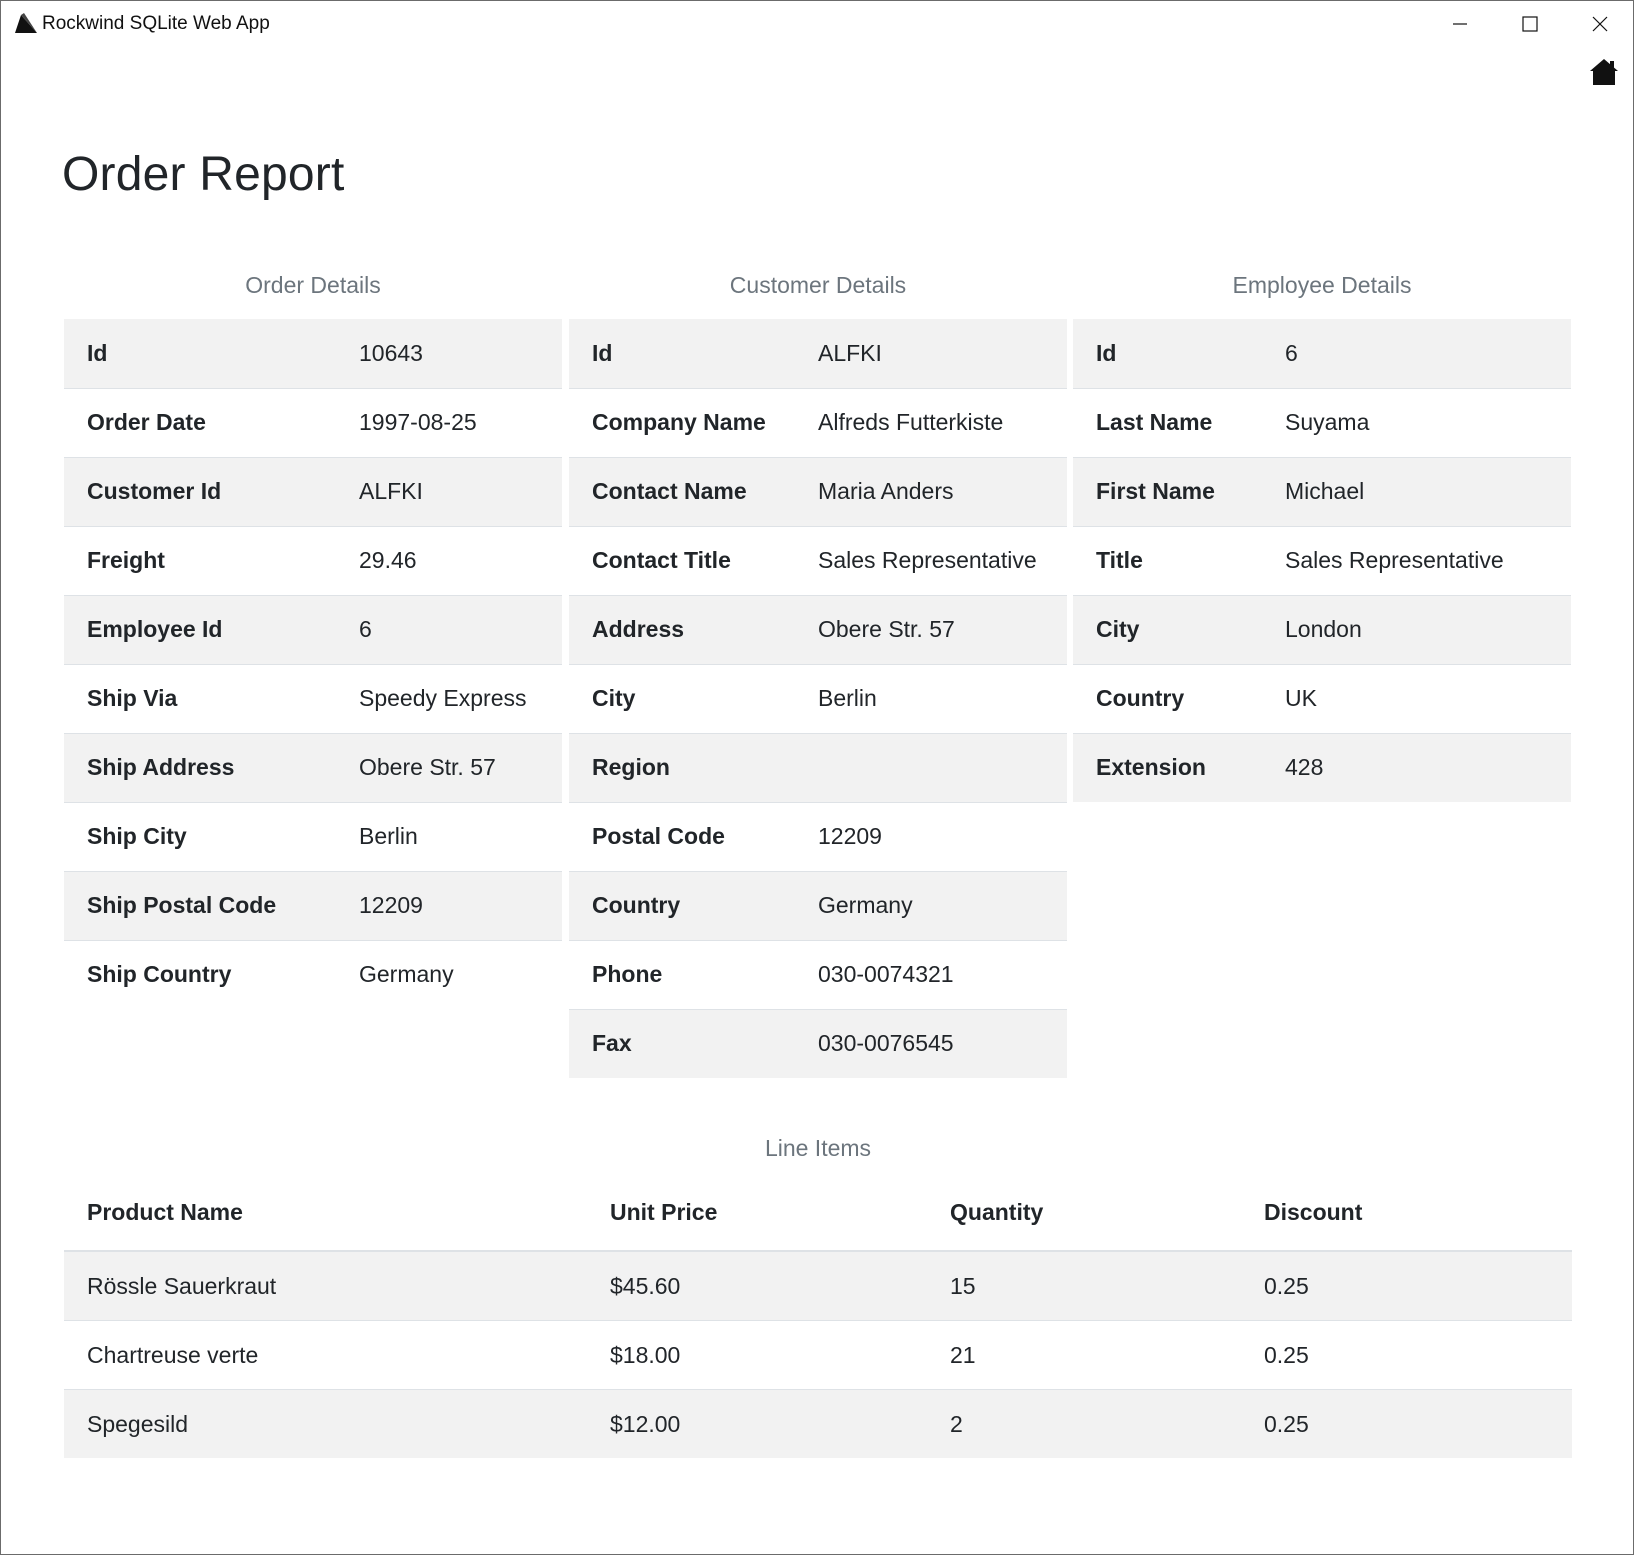 The height and width of the screenshot is (1555, 1634). Describe the element at coordinates (1416, 560) in the screenshot. I see `field-value: Sales Representative` at that location.